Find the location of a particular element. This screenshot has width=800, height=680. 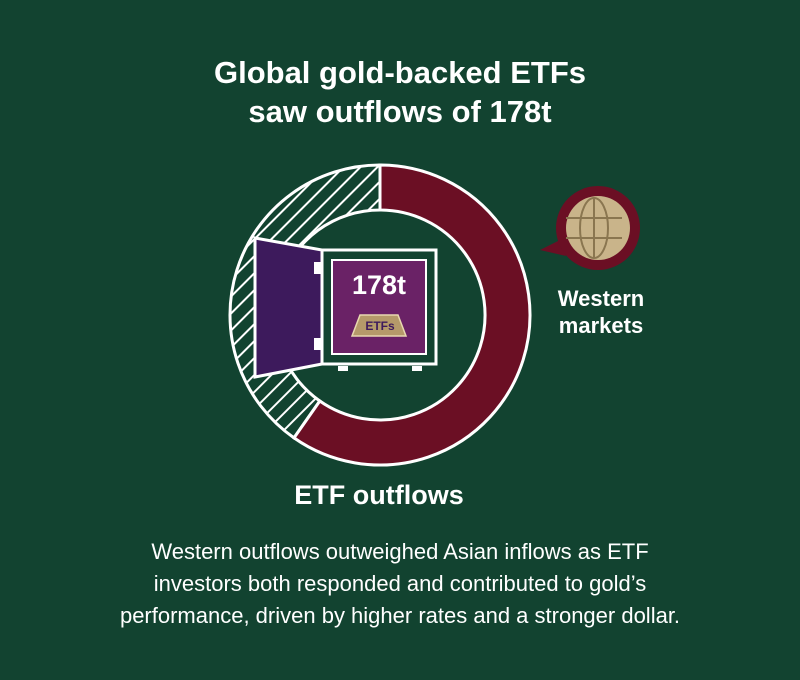

gold-bar is located at coordinates (379, 325).